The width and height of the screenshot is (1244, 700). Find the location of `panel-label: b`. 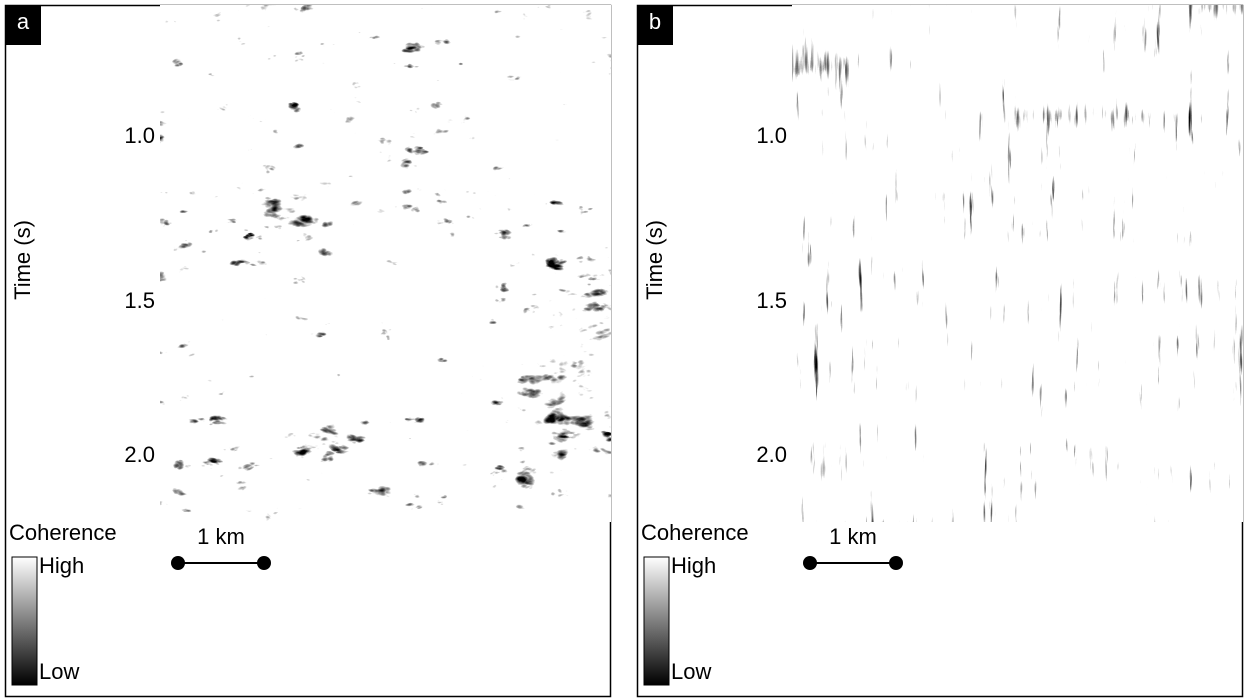

panel-label: b is located at coordinates (655, 21).